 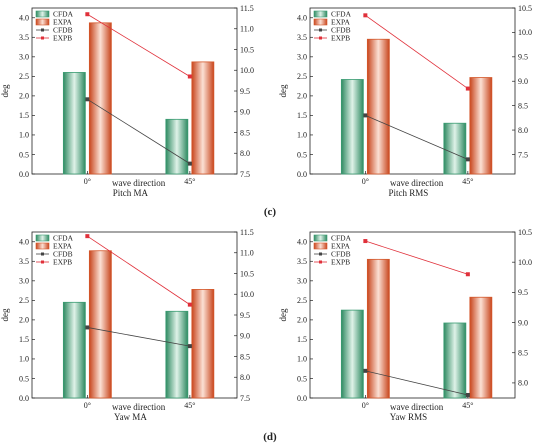 What do you see at coordinates (270, 437) in the screenshot?
I see `panel-label-d: (d)` at bounding box center [270, 437].